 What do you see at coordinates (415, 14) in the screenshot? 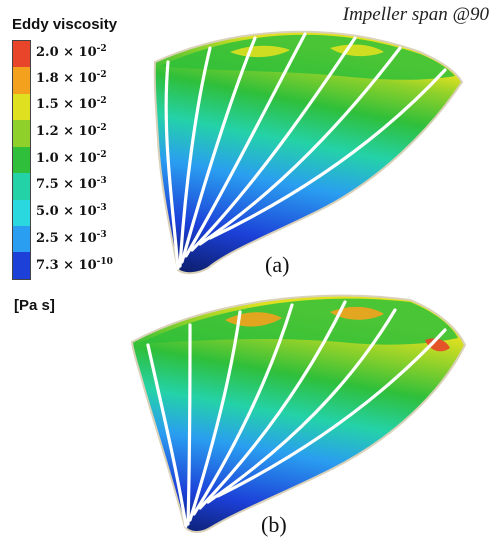
I see `span-annotation: Impeller span @90` at bounding box center [415, 14].